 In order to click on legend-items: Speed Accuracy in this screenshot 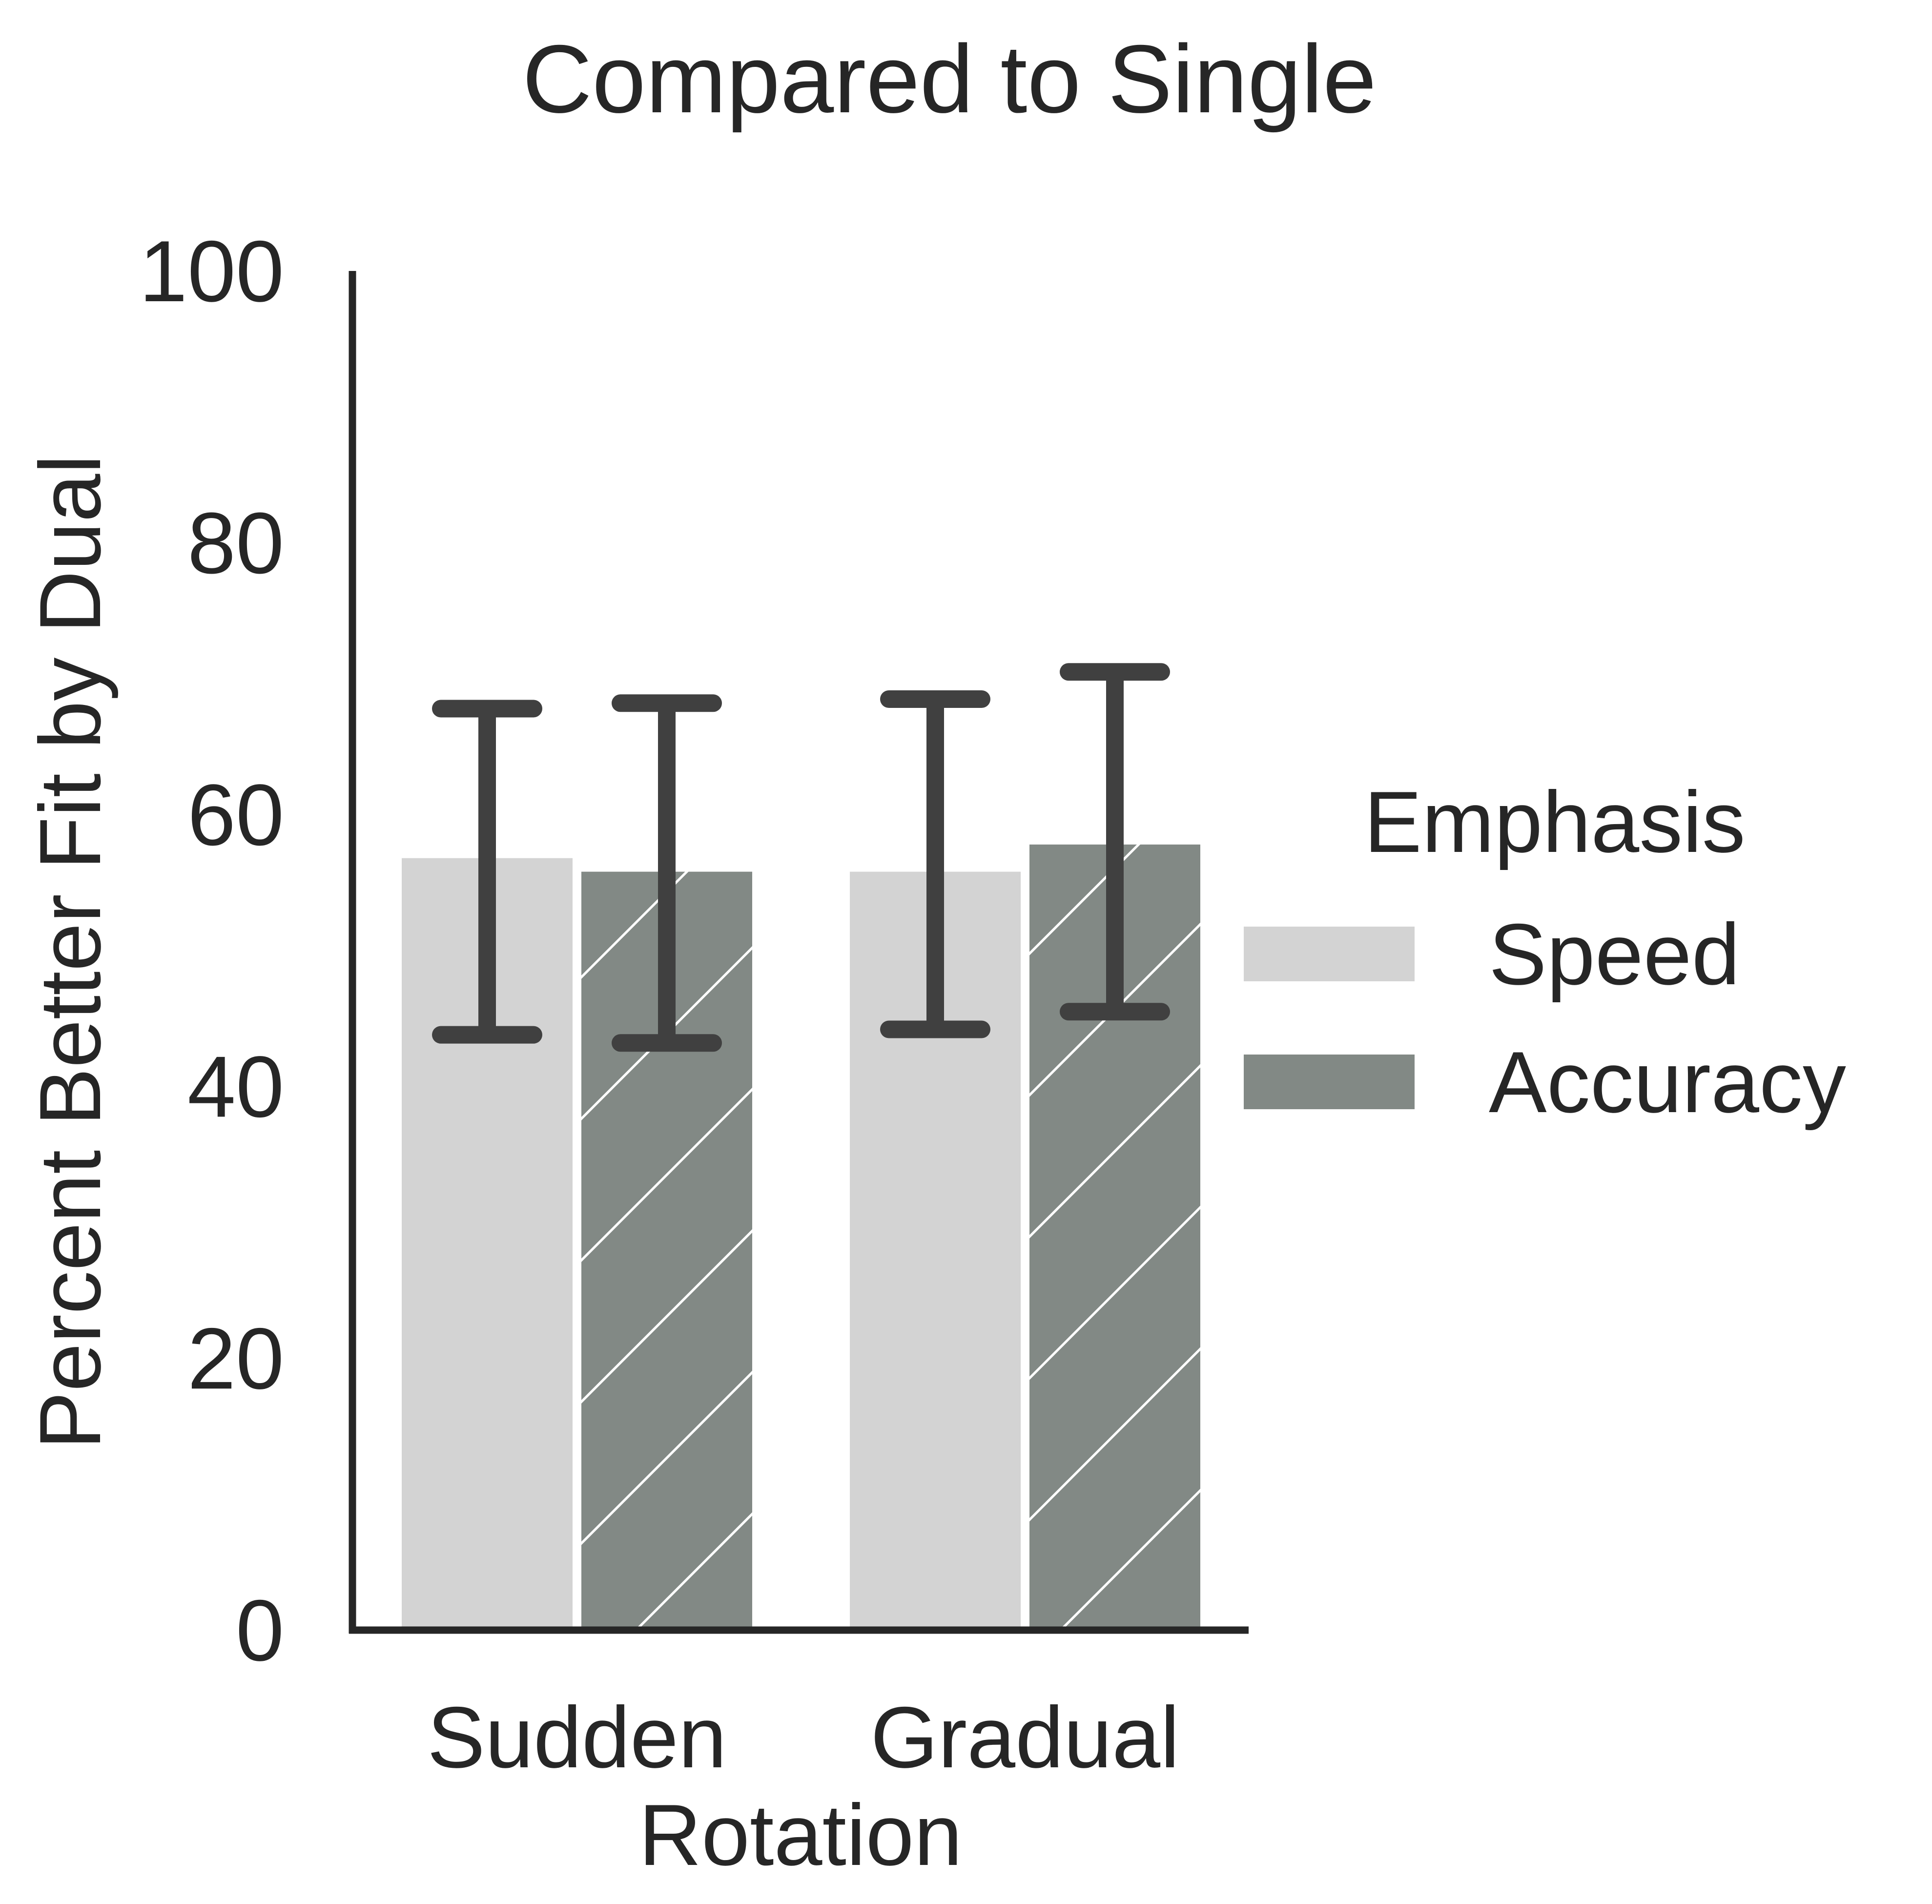, I will do `click(1545, 1018)`.